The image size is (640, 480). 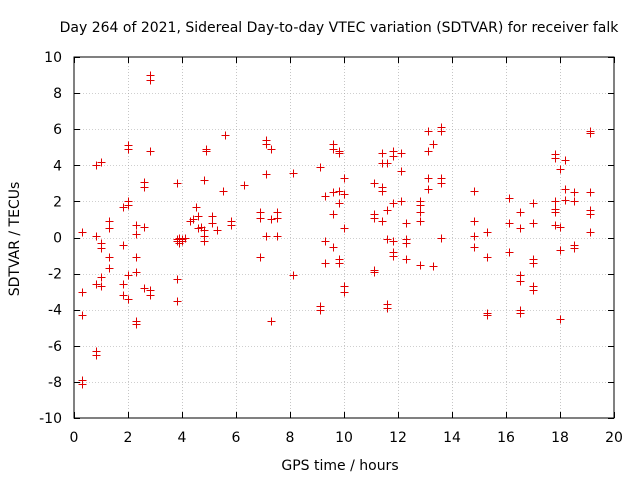 I want to click on y-tick-label: 4, so click(x=57, y=166).